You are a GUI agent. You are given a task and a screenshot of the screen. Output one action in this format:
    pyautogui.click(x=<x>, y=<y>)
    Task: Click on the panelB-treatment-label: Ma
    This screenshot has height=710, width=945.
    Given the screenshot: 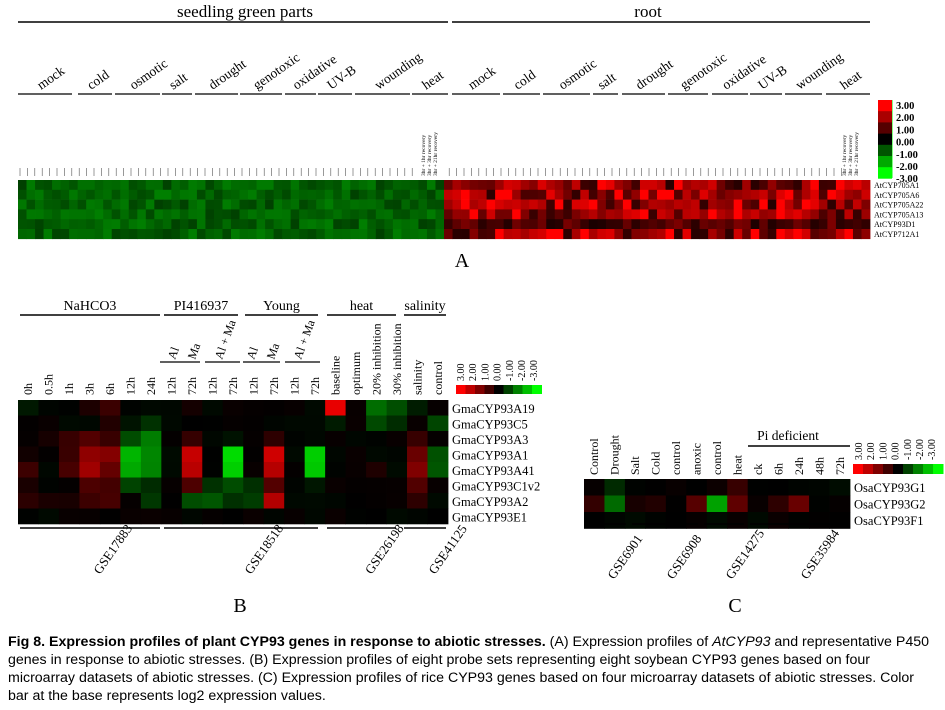 What is the action you would take?
    pyautogui.click(x=194, y=351)
    